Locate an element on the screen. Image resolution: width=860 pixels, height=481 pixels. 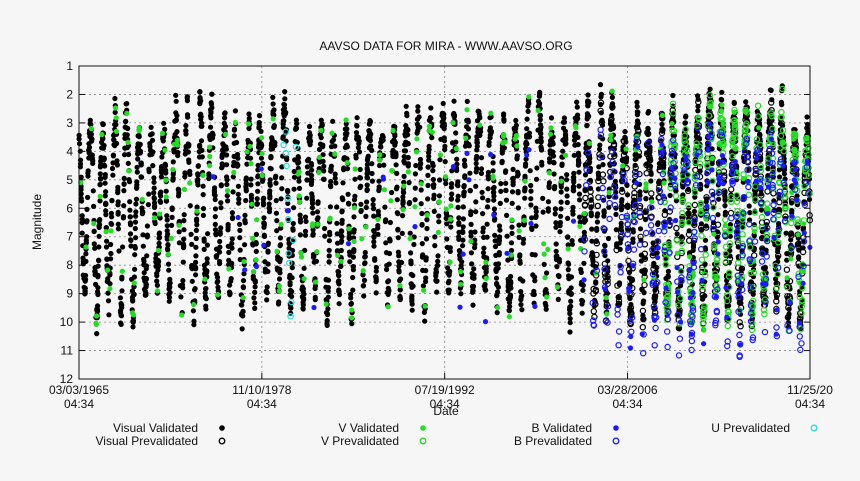
y-tick-label: 12 is located at coordinates (67, 379).